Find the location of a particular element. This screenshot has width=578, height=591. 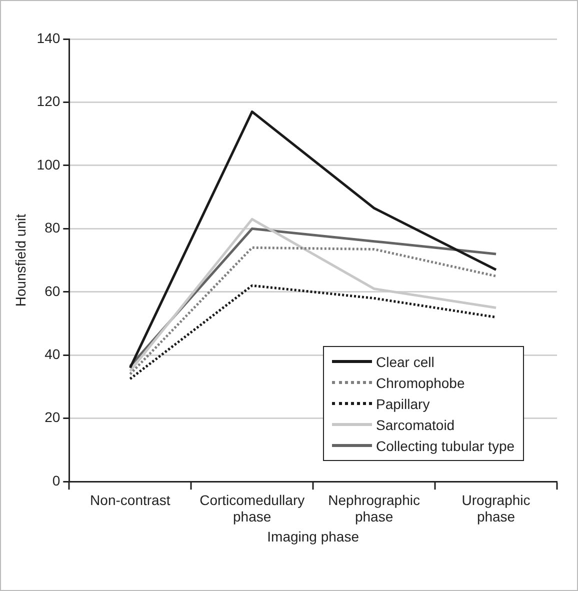

legend-label: Collecting tubular type is located at coordinates (445, 446).